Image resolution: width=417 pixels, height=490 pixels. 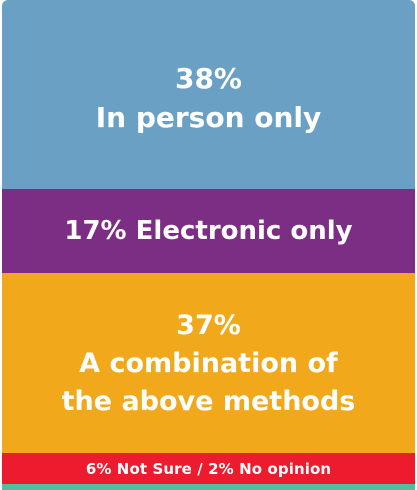 What do you see at coordinates (208, 487) in the screenshot?
I see `bottom-accent-strip` at bounding box center [208, 487].